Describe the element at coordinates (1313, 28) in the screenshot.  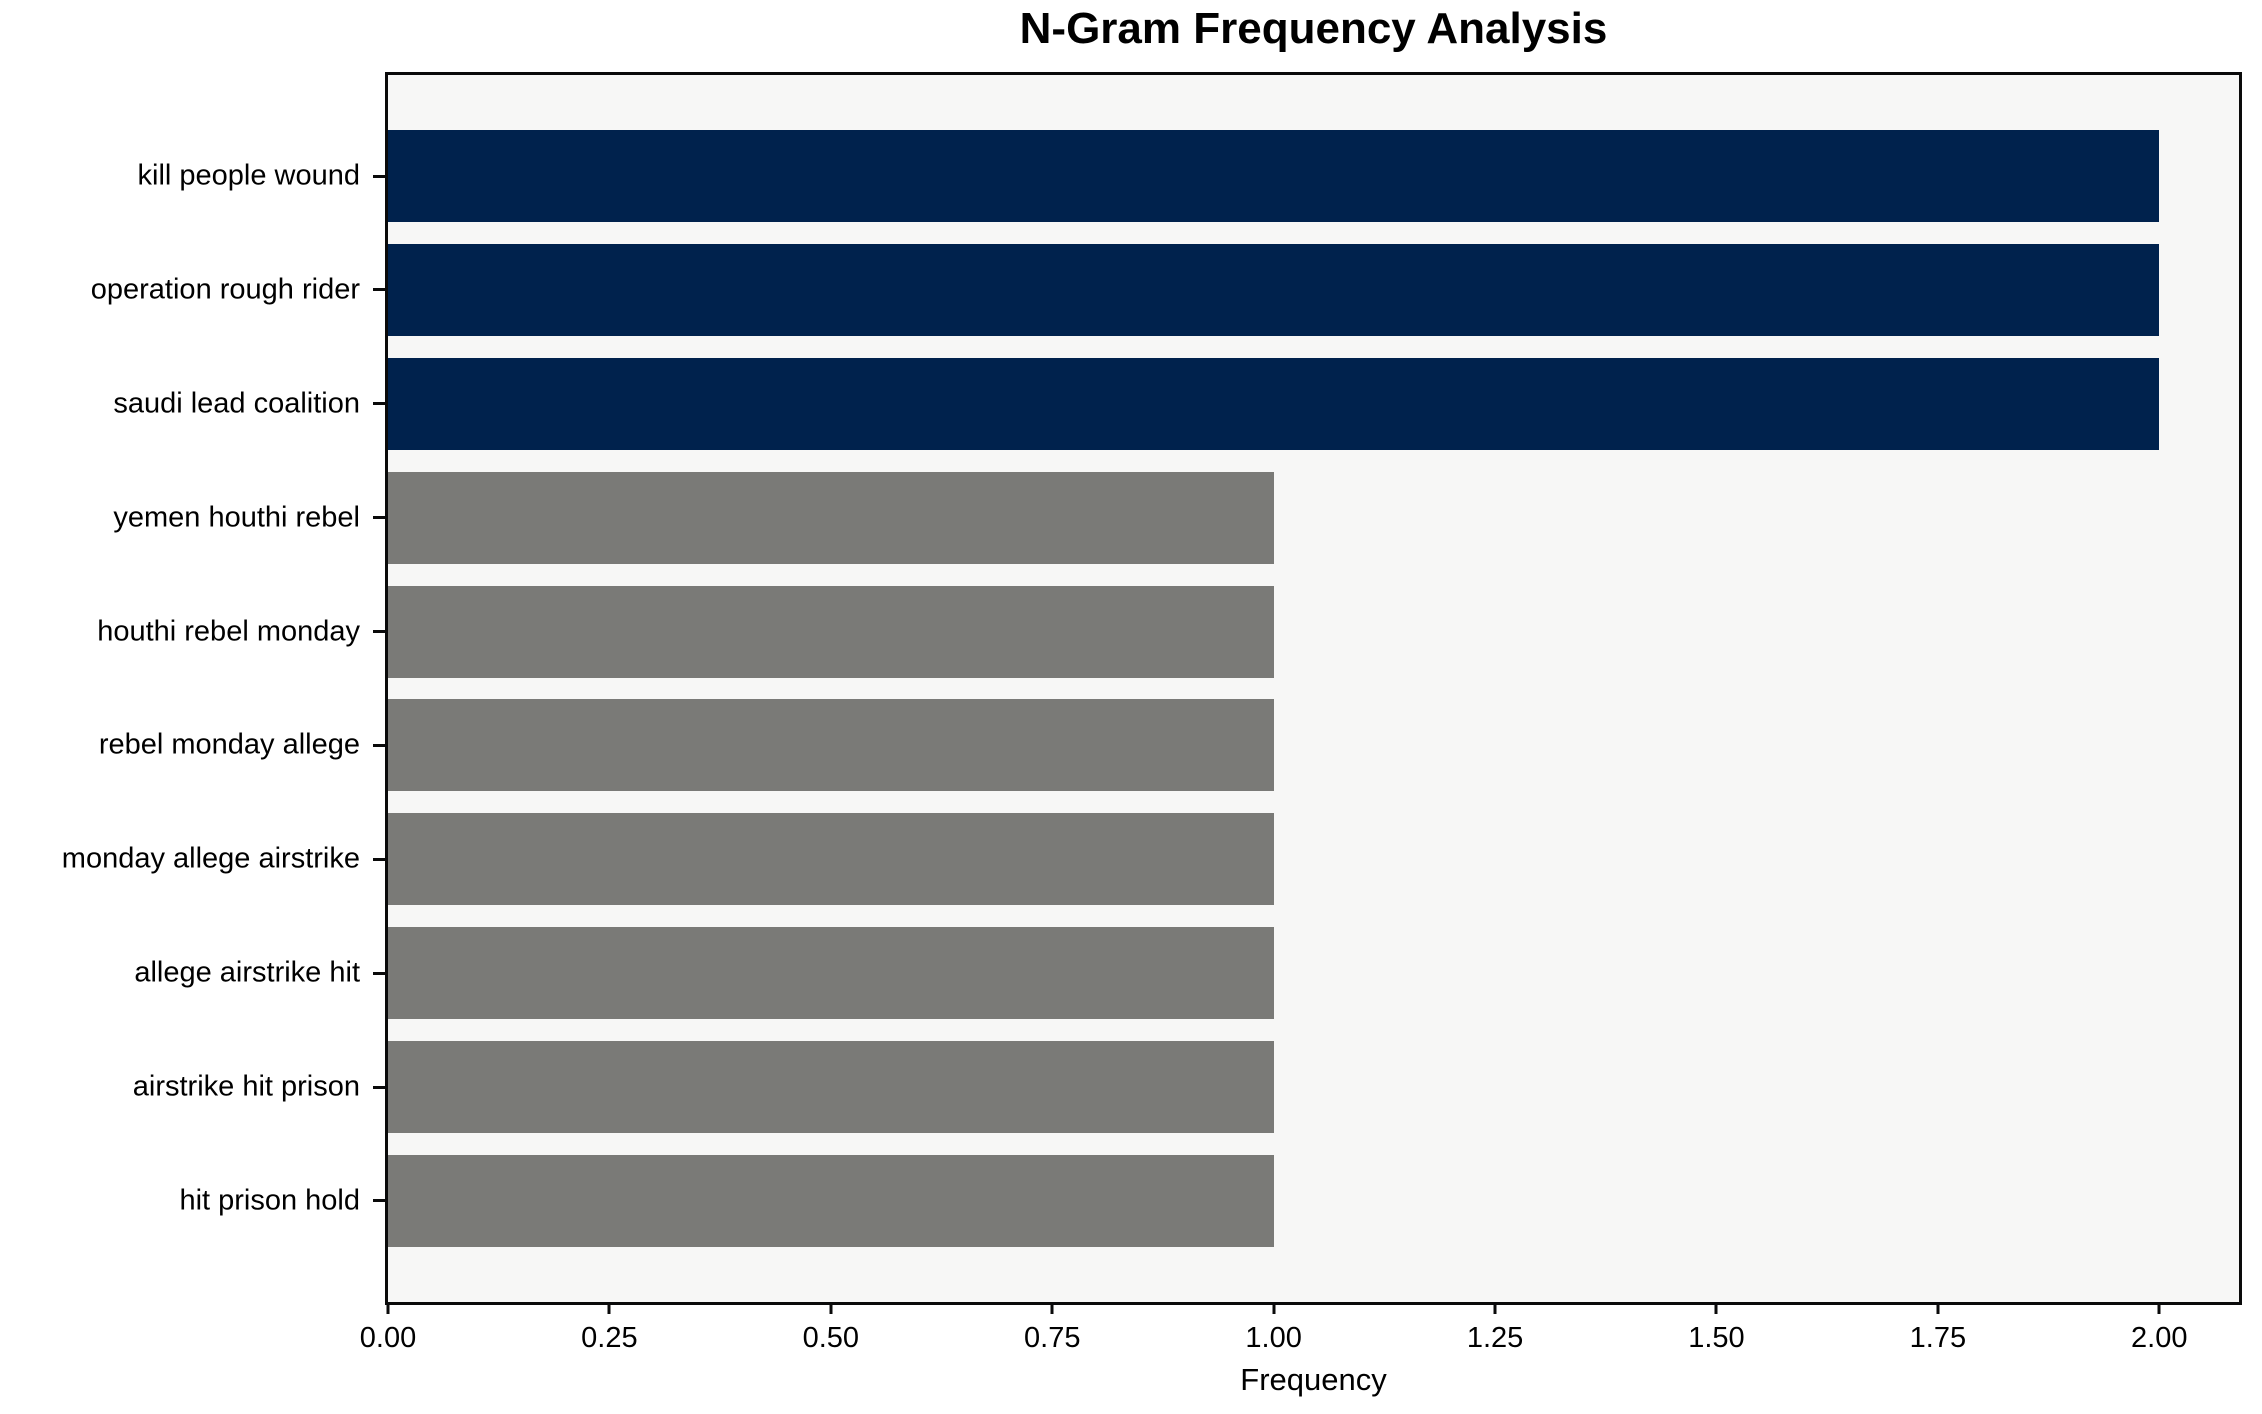
I see `chart-title: N-Gram Frequency Analysis` at that location.